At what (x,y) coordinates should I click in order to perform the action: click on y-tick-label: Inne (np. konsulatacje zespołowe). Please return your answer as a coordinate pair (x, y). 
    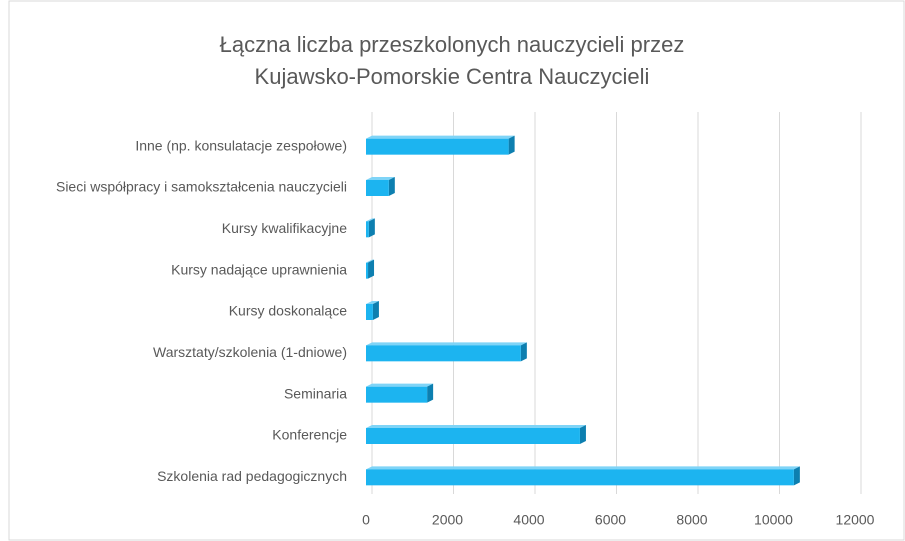
    Looking at the image, I should click on (241, 145).